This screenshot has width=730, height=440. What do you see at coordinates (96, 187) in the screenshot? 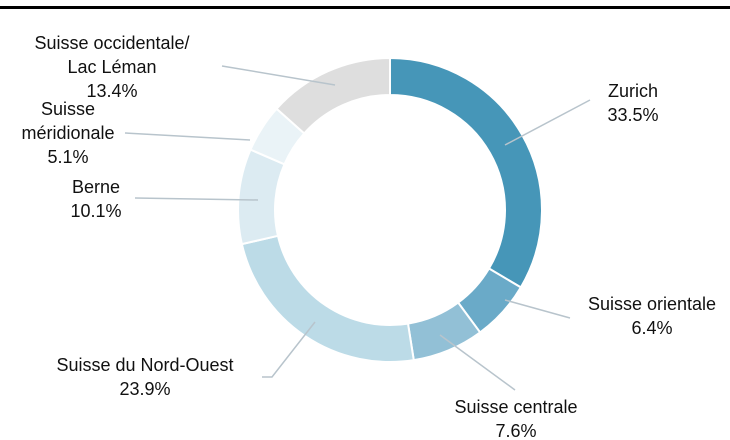
I see `slice-label: Berne` at bounding box center [96, 187].